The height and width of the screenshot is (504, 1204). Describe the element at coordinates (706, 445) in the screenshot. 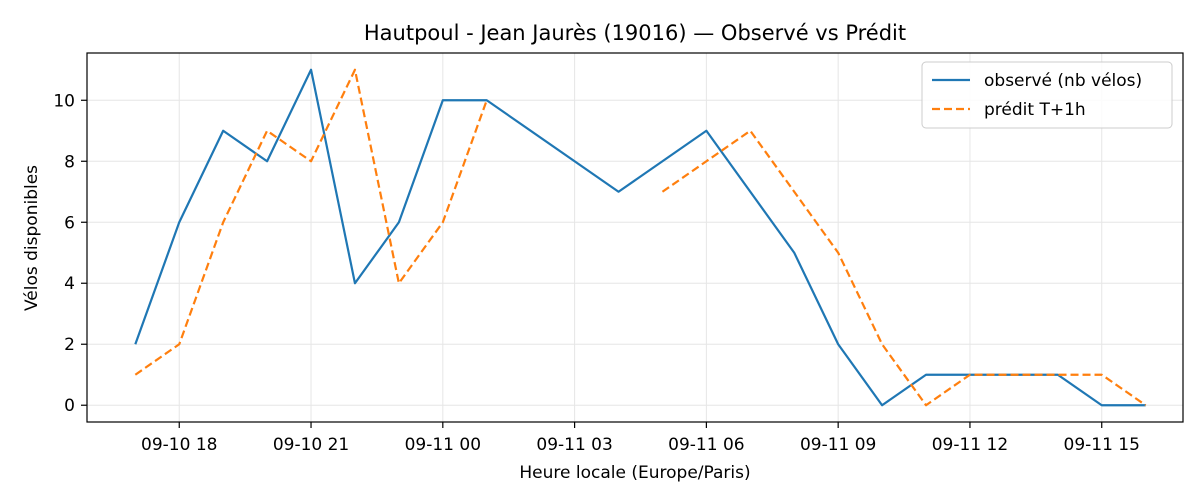

I see `x-tick-label: 09-11 06` at that location.